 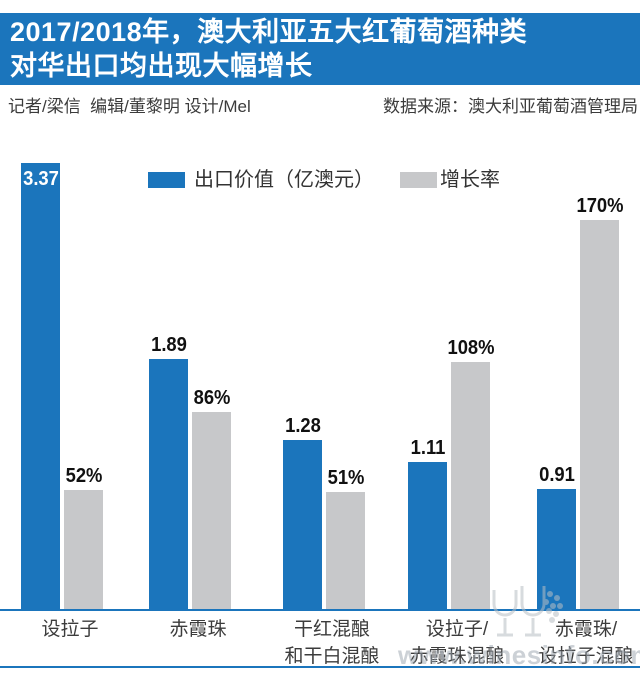 What do you see at coordinates (510, 106) in the screenshot?
I see `data-source-note: 数据来源：澳大利亚葡萄酒管理局` at bounding box center [510, 106].